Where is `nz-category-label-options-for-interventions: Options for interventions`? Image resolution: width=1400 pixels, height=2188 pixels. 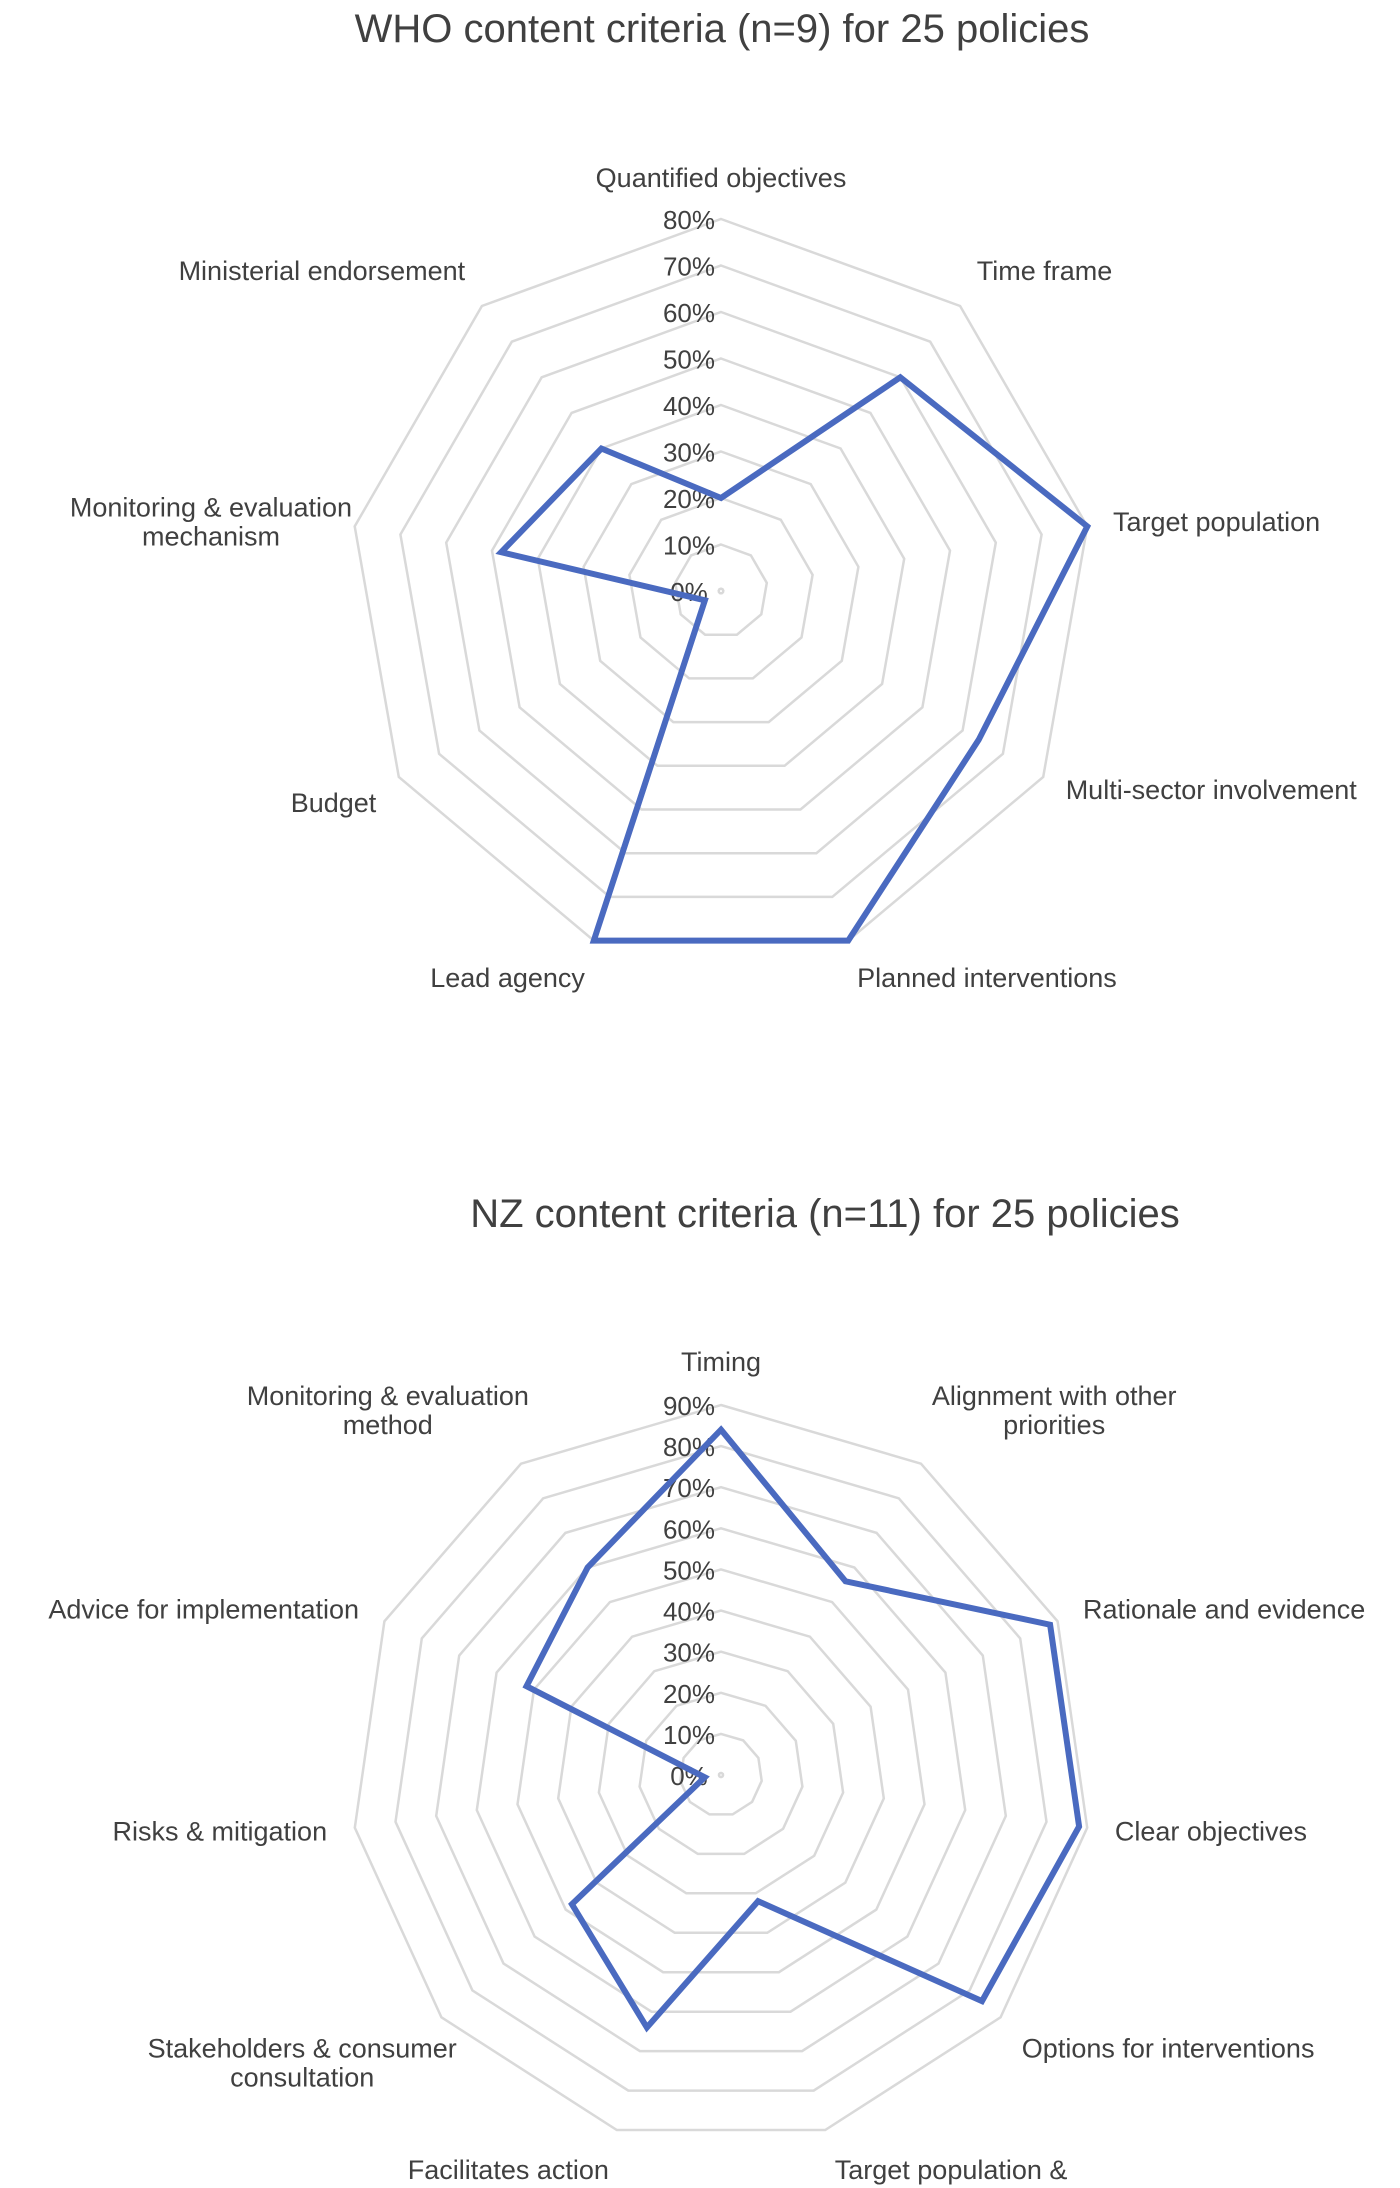 nz-category-label-options-for-interventions: Options for interventions is located at coordinates (1168, 2049).